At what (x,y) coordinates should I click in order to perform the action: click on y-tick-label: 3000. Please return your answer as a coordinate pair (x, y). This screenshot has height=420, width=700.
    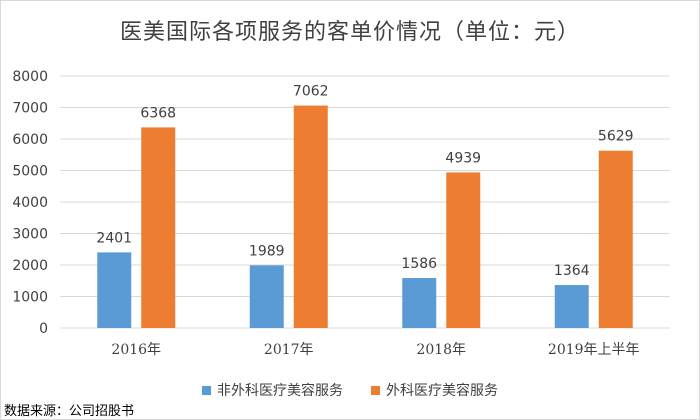
    Looking at the image, I should click on (30, 235).